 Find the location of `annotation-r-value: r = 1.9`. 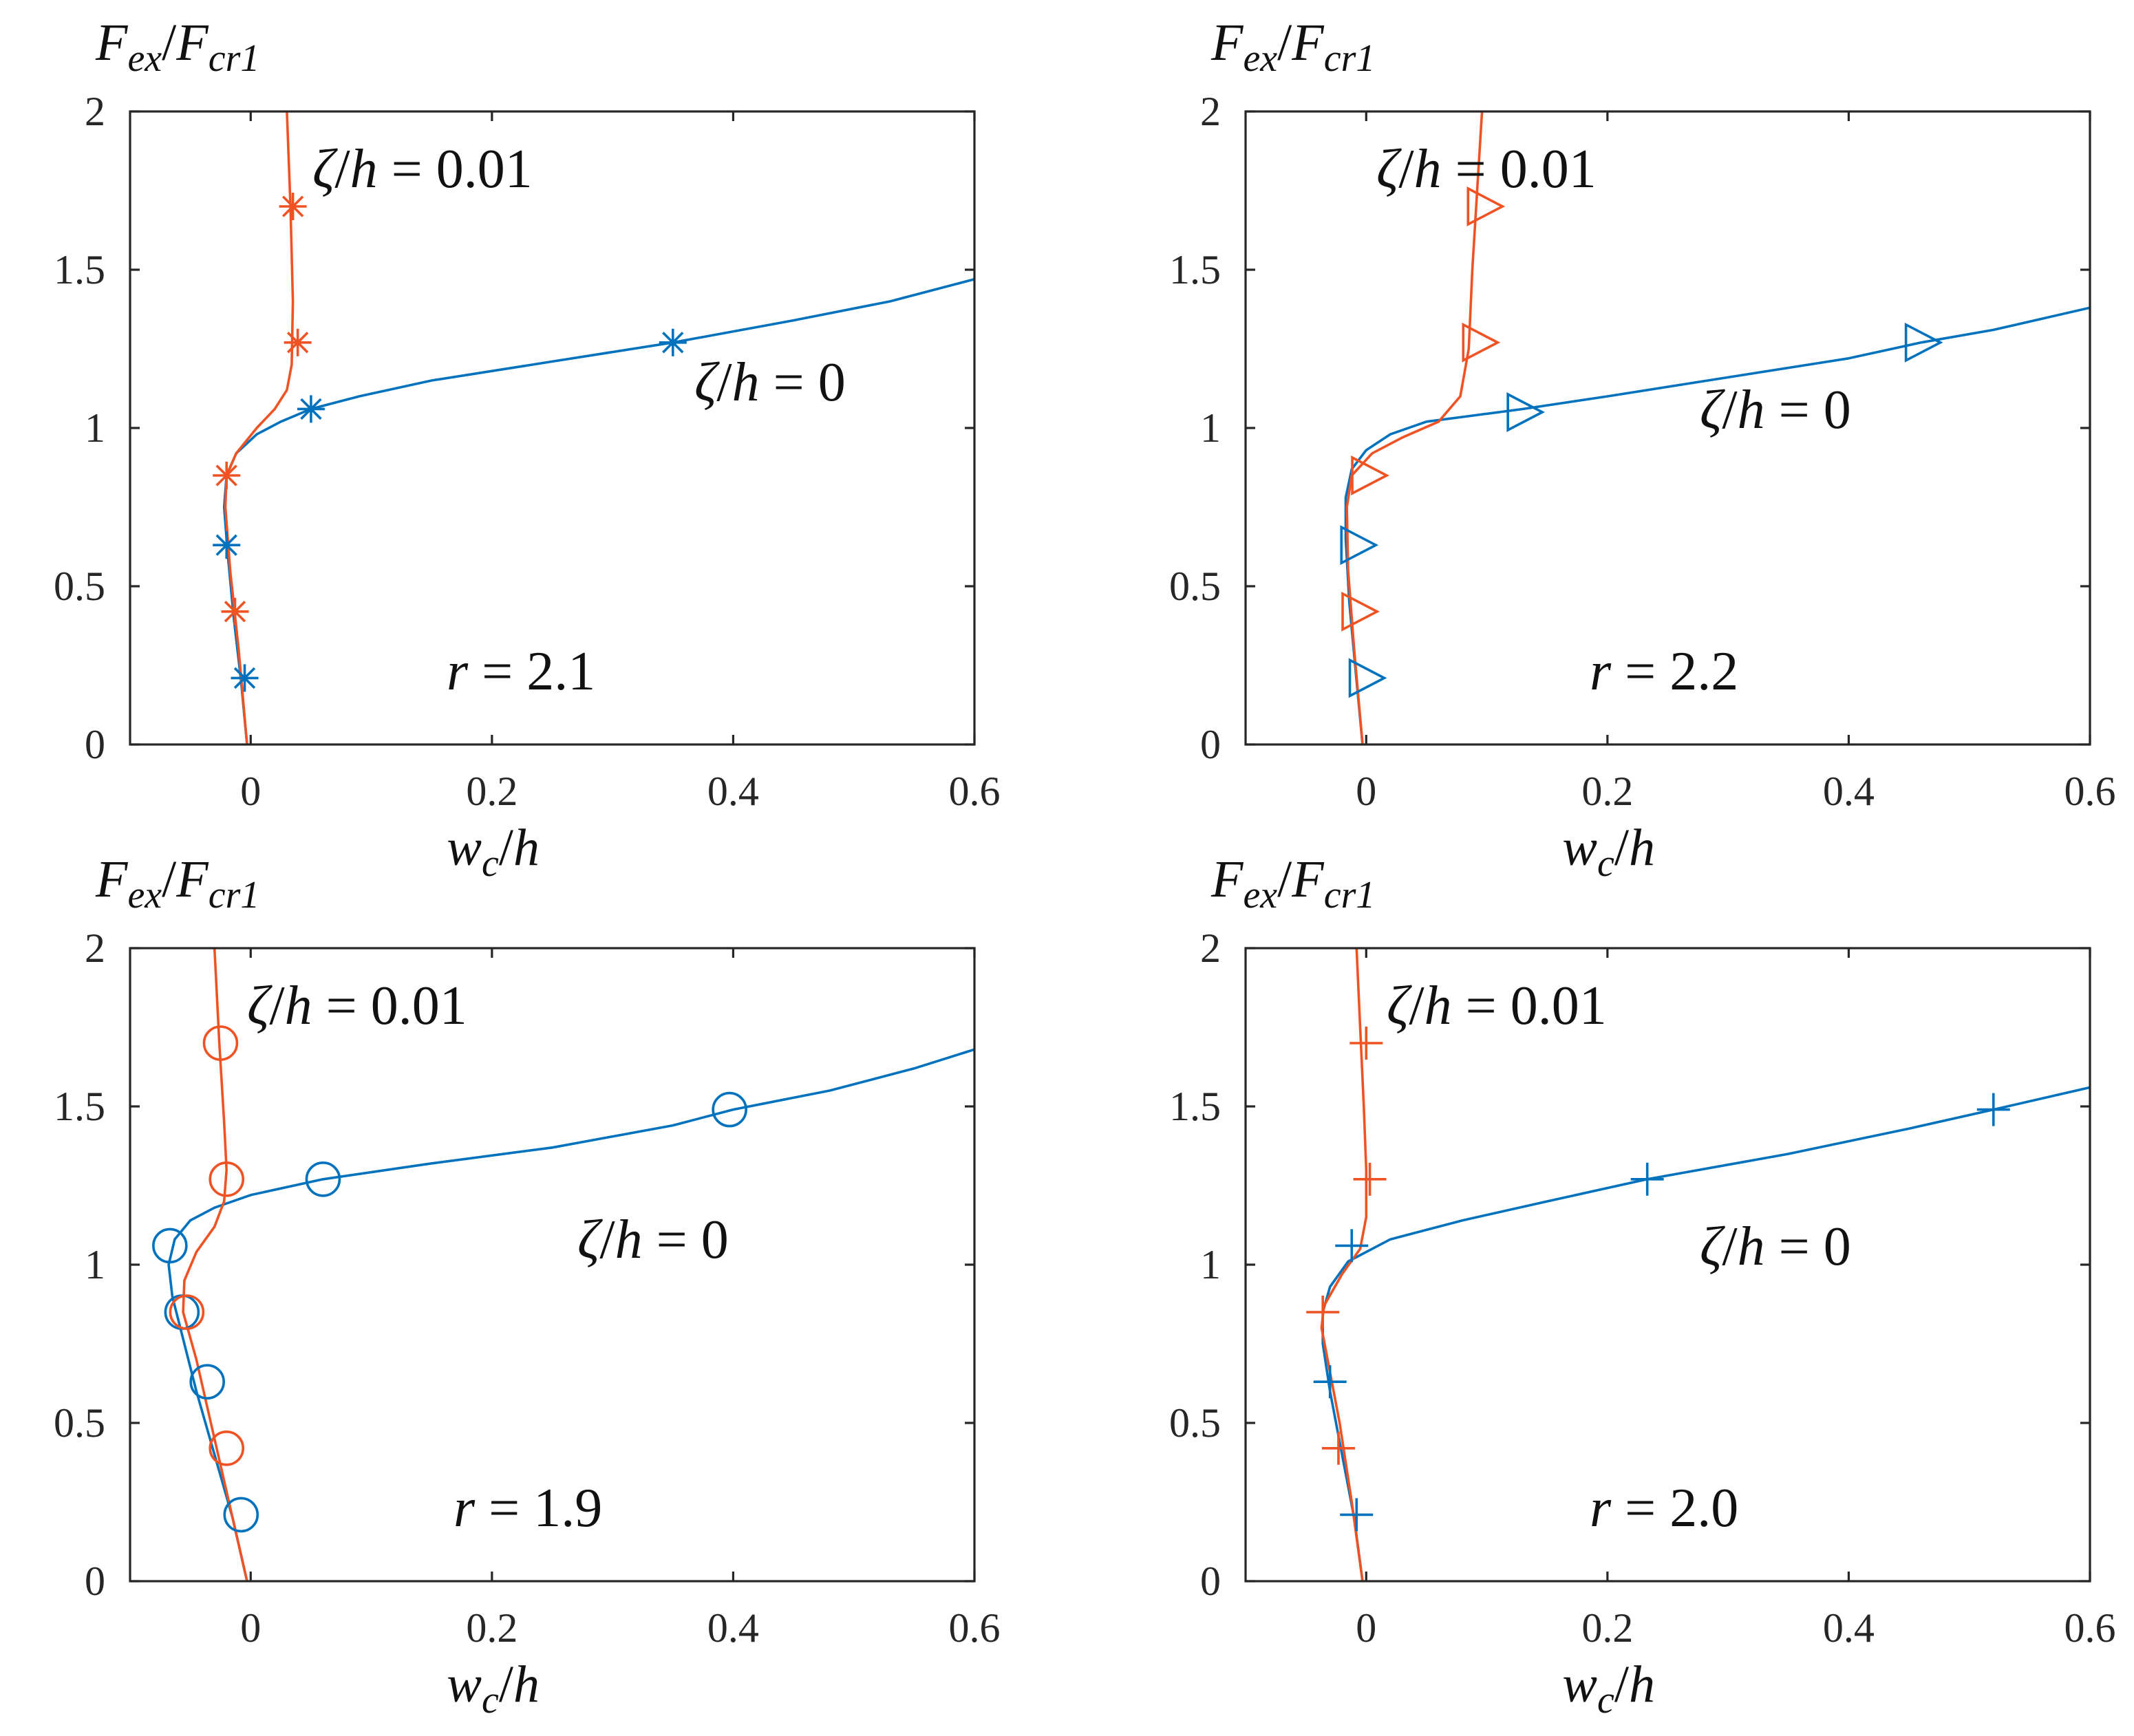

annotation-r-value: r = 1.9 is located at coordinates (528, 1508).